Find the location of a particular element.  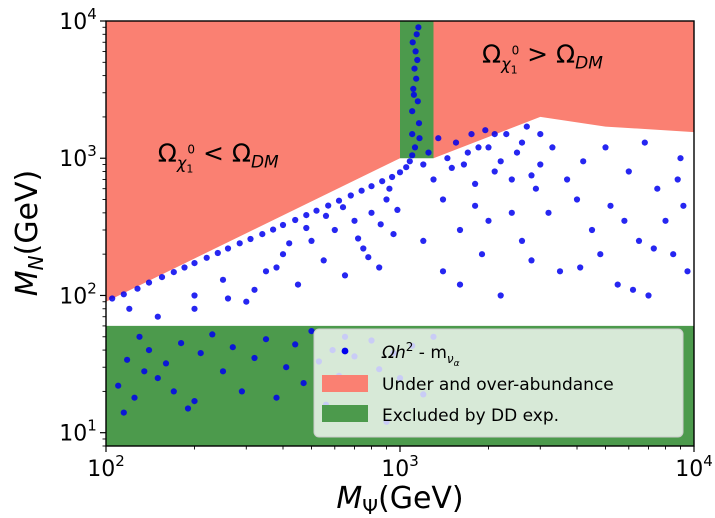

x-axis-title: MΨ(GeV) is located at coordinates (399, 499).